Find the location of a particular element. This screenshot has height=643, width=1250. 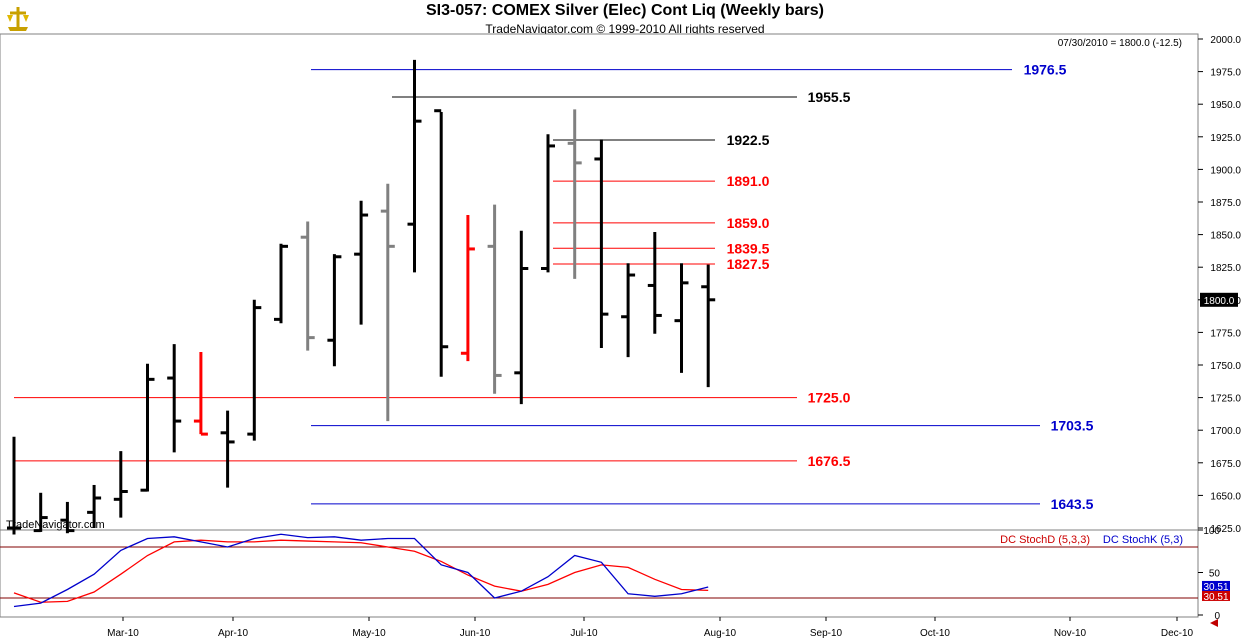

last-price-info: 07/30/2010 = 1800.0 (-12.5) is located at coordinates (1120, 43).